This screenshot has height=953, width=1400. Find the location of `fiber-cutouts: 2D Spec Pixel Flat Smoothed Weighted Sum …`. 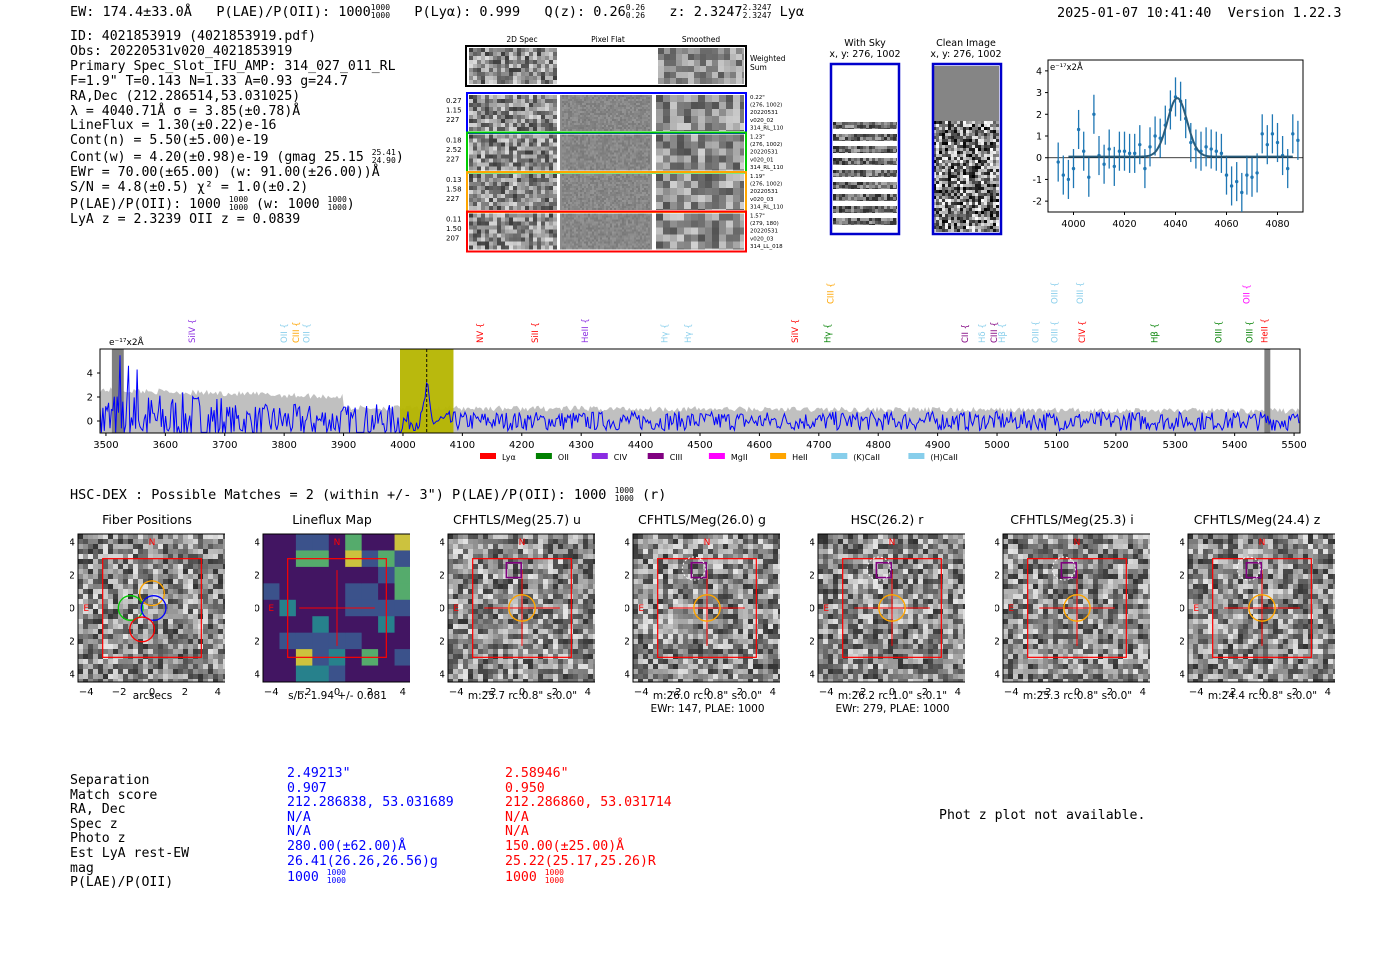

fiber-cutouts: 2D Spec Pixel Flat Smoothed Weighted Sum … is located at coordinates (616, 144).